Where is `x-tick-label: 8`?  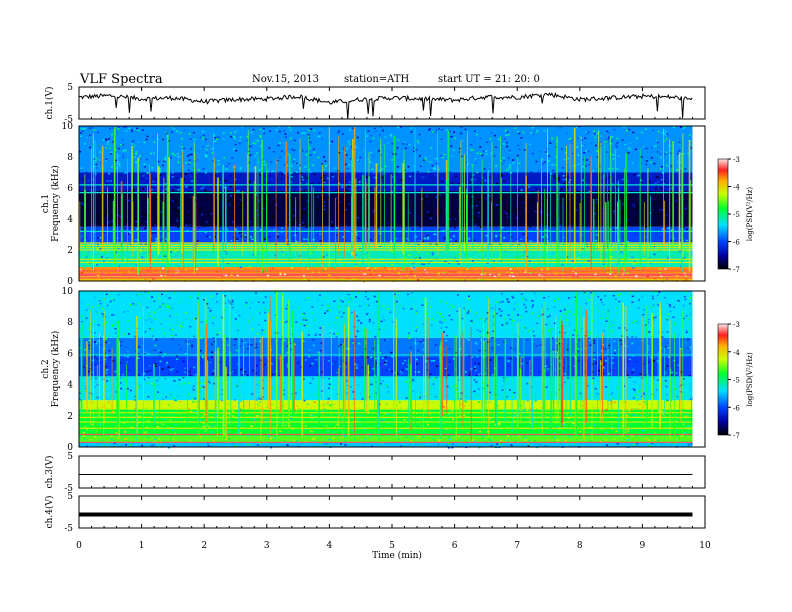 x-tick-label: 8 is located at coordinates (580, 546).